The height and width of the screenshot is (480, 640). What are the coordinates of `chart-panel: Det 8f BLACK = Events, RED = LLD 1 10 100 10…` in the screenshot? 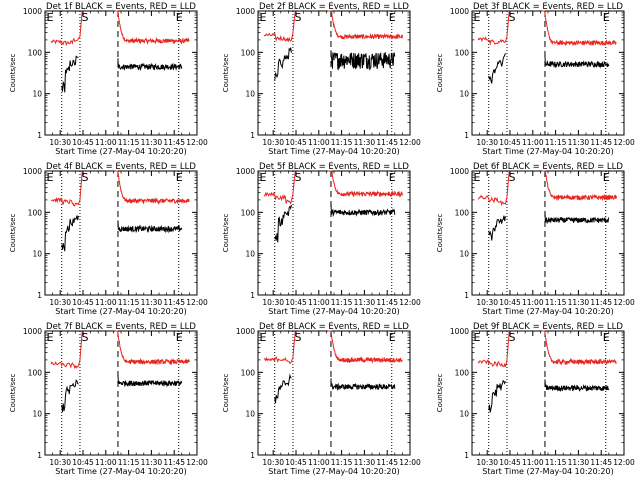 It's located at (321, 399).